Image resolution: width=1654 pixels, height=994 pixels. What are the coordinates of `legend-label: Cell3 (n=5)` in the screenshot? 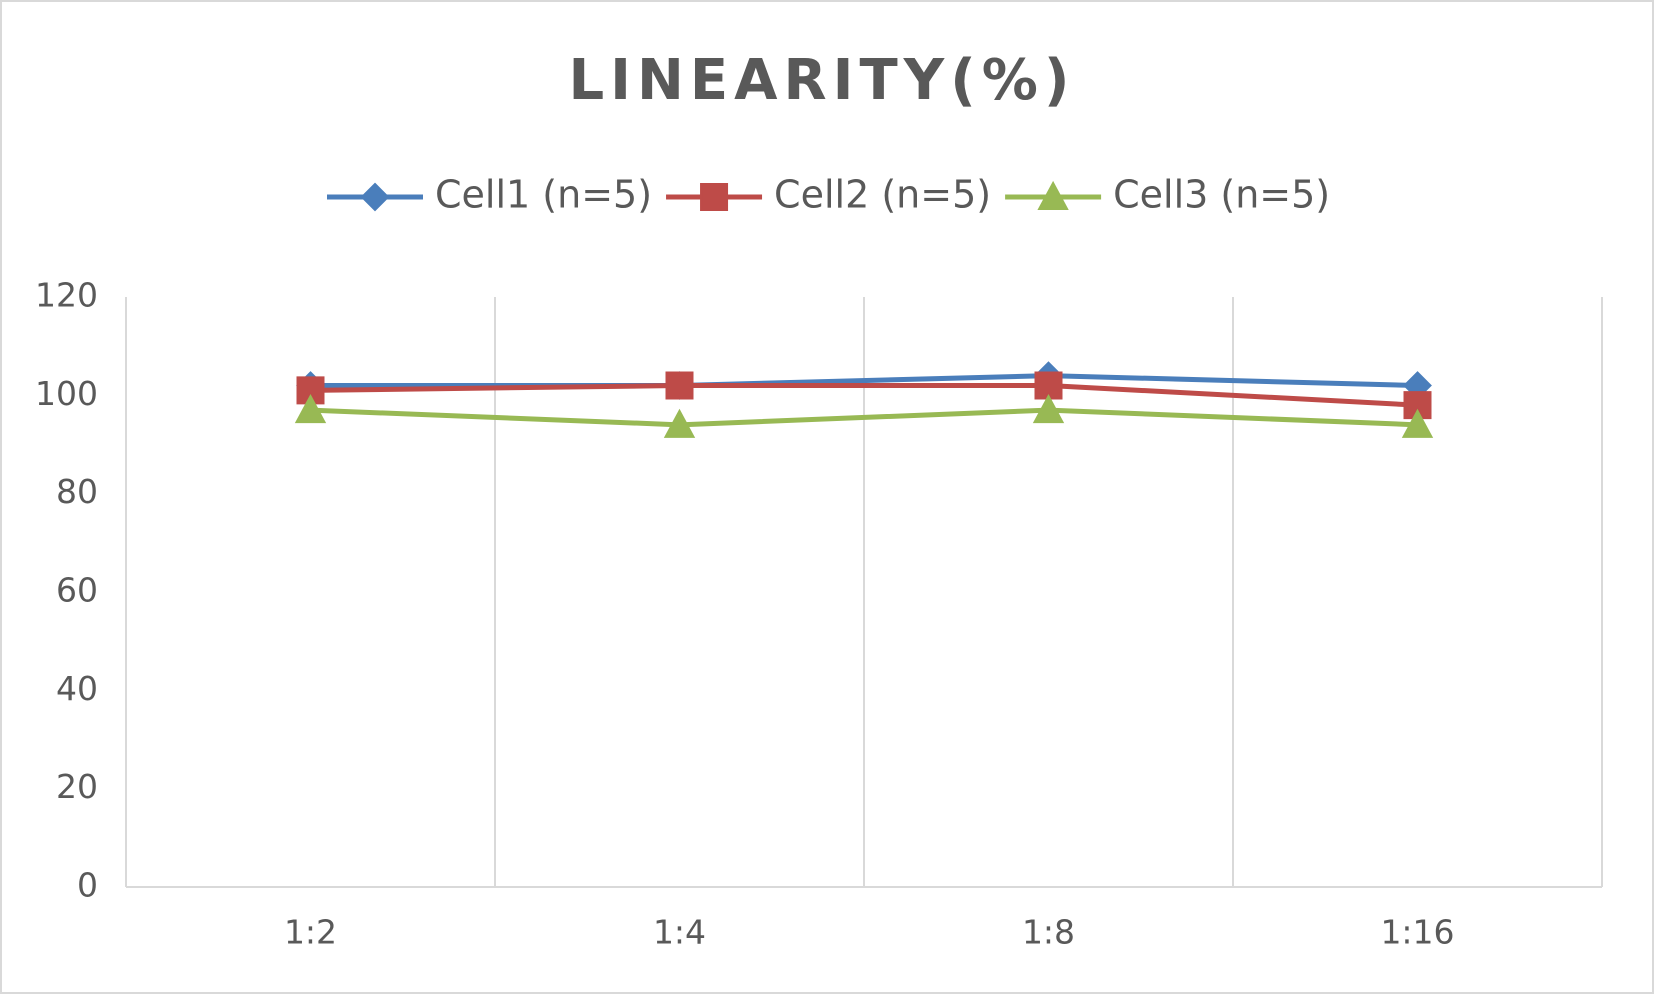 It's located at (1221, 195).